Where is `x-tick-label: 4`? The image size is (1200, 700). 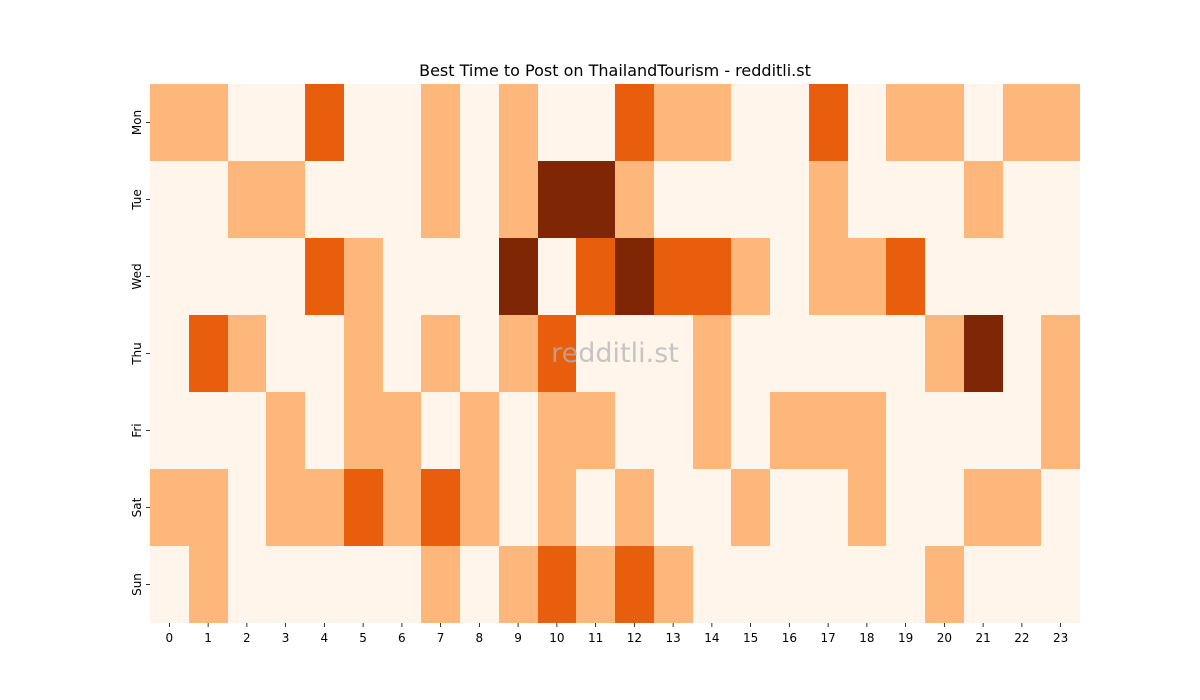 x-tick-label: 4 is located at coordinates (325, 638).